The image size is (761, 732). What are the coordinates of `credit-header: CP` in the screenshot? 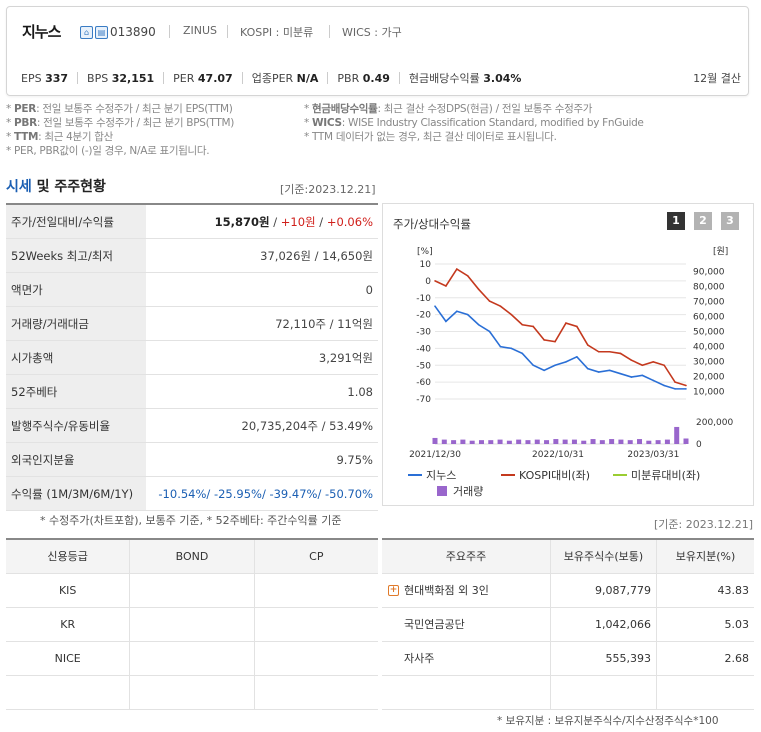 It's located at (316, 556).